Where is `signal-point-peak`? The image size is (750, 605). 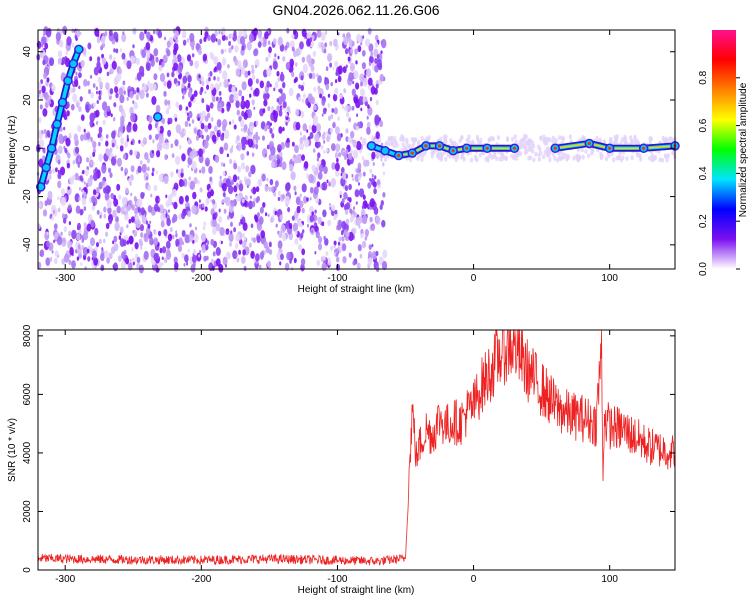
signal-point-peak is located at coordinates (439, 146).